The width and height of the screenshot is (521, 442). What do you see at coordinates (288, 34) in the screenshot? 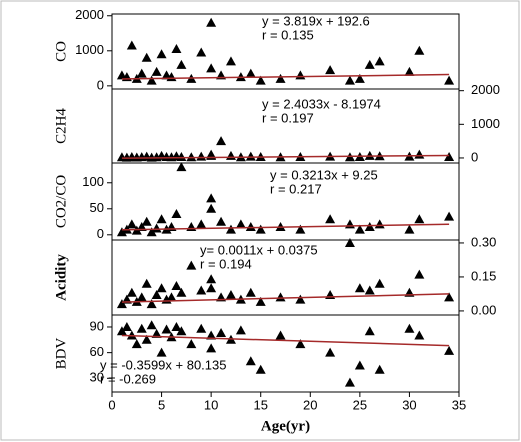
I see `annotation: r = 0.135` at bounding box center [288, 34].